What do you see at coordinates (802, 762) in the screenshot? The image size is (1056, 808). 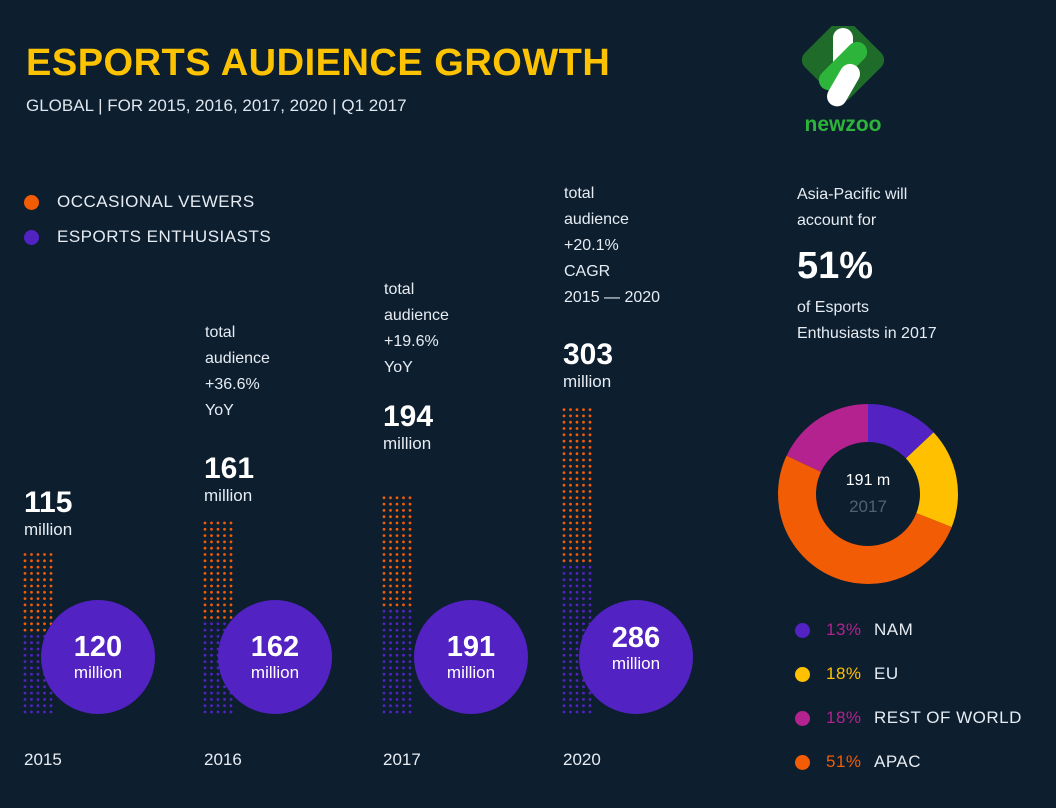 I see `orange-dot-icon` at bounding box center [802, 762].